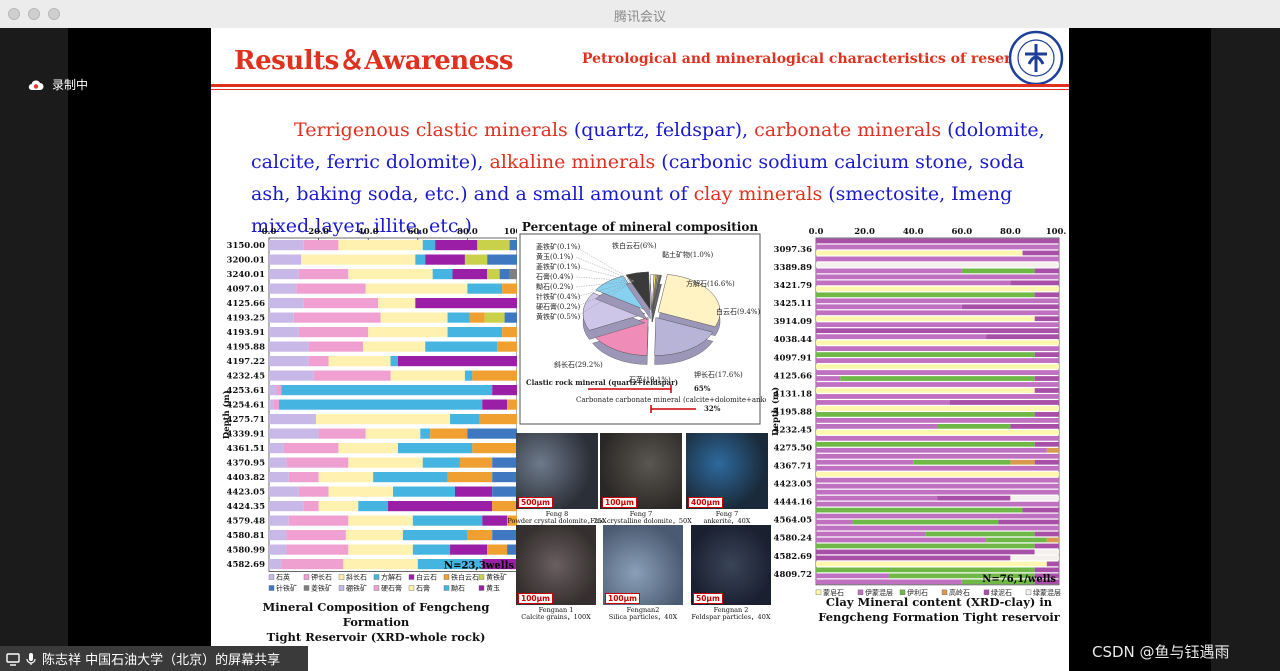  What do you see at coordinates (34, 14) in the screenshot?
I see `minimize-window-button` at bounding box center [34, 14].